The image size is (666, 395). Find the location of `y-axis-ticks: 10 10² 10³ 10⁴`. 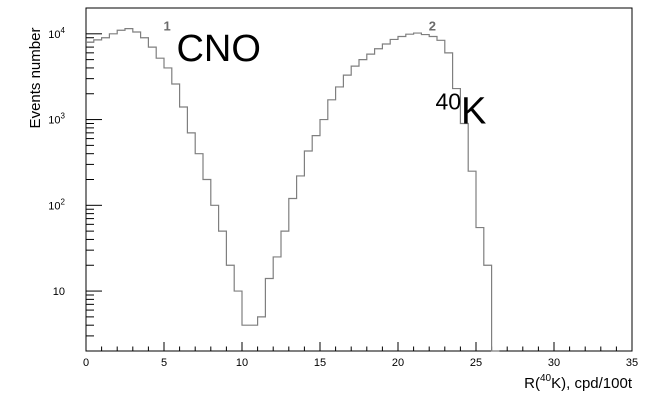

y-axis-ticks: 10 10² 10³ 10⁴ is located at coordinates (75, 179).